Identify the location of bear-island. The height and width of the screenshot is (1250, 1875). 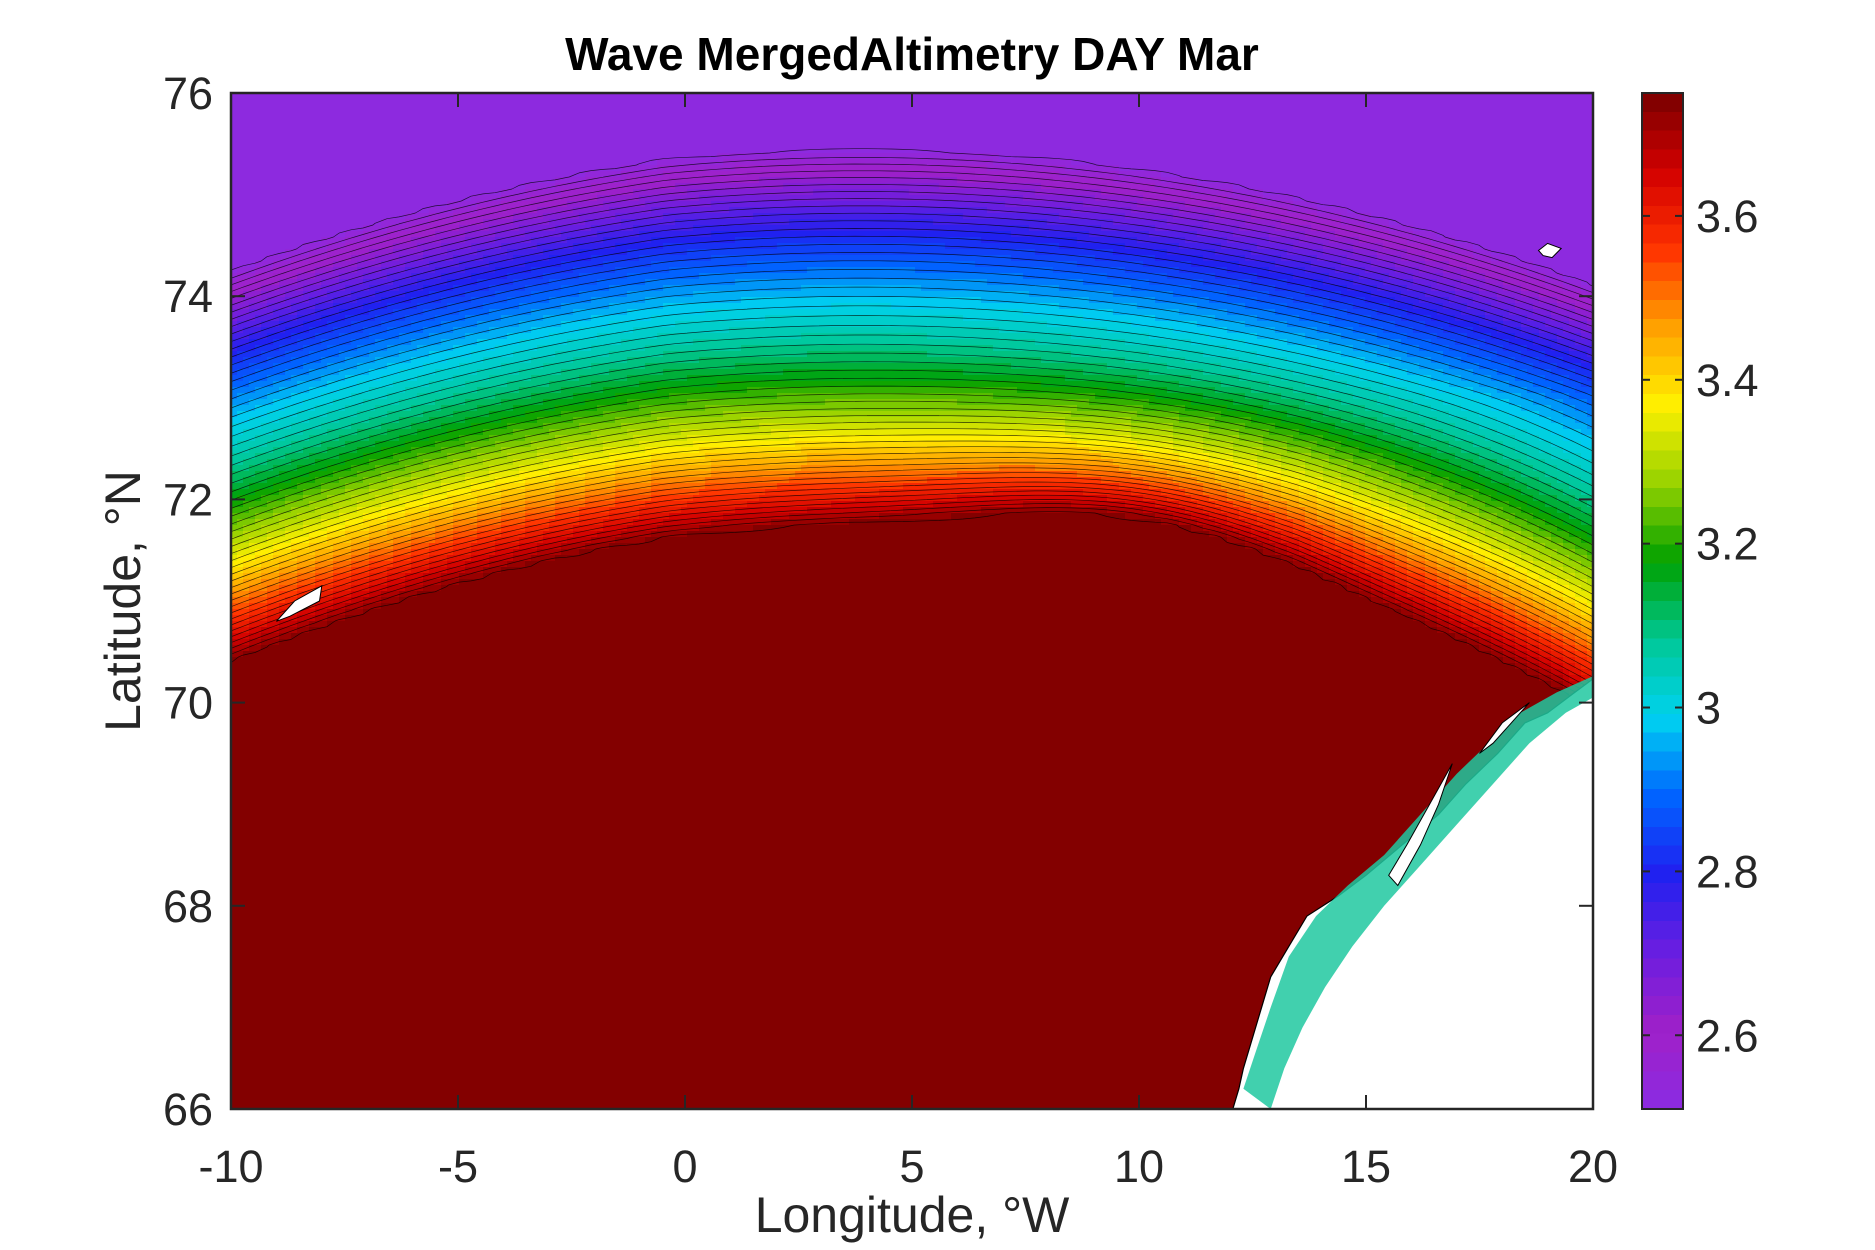
(1550, 250).